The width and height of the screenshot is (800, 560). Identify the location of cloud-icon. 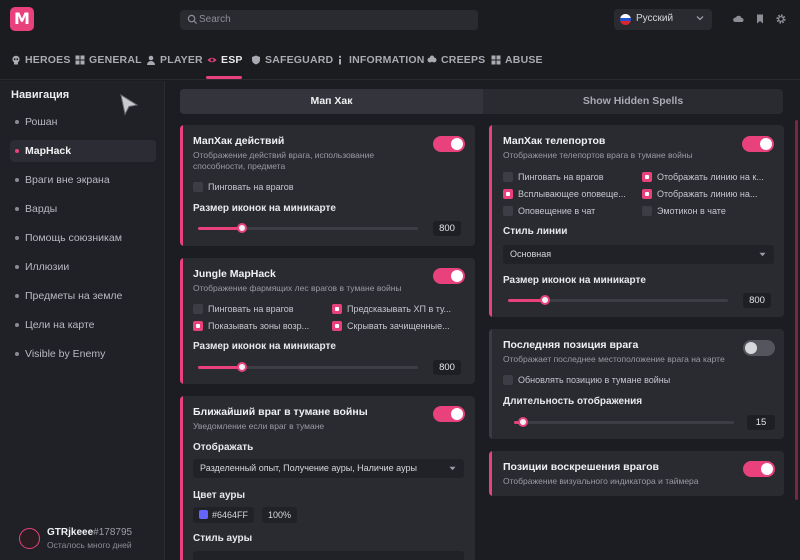
(738, 19).